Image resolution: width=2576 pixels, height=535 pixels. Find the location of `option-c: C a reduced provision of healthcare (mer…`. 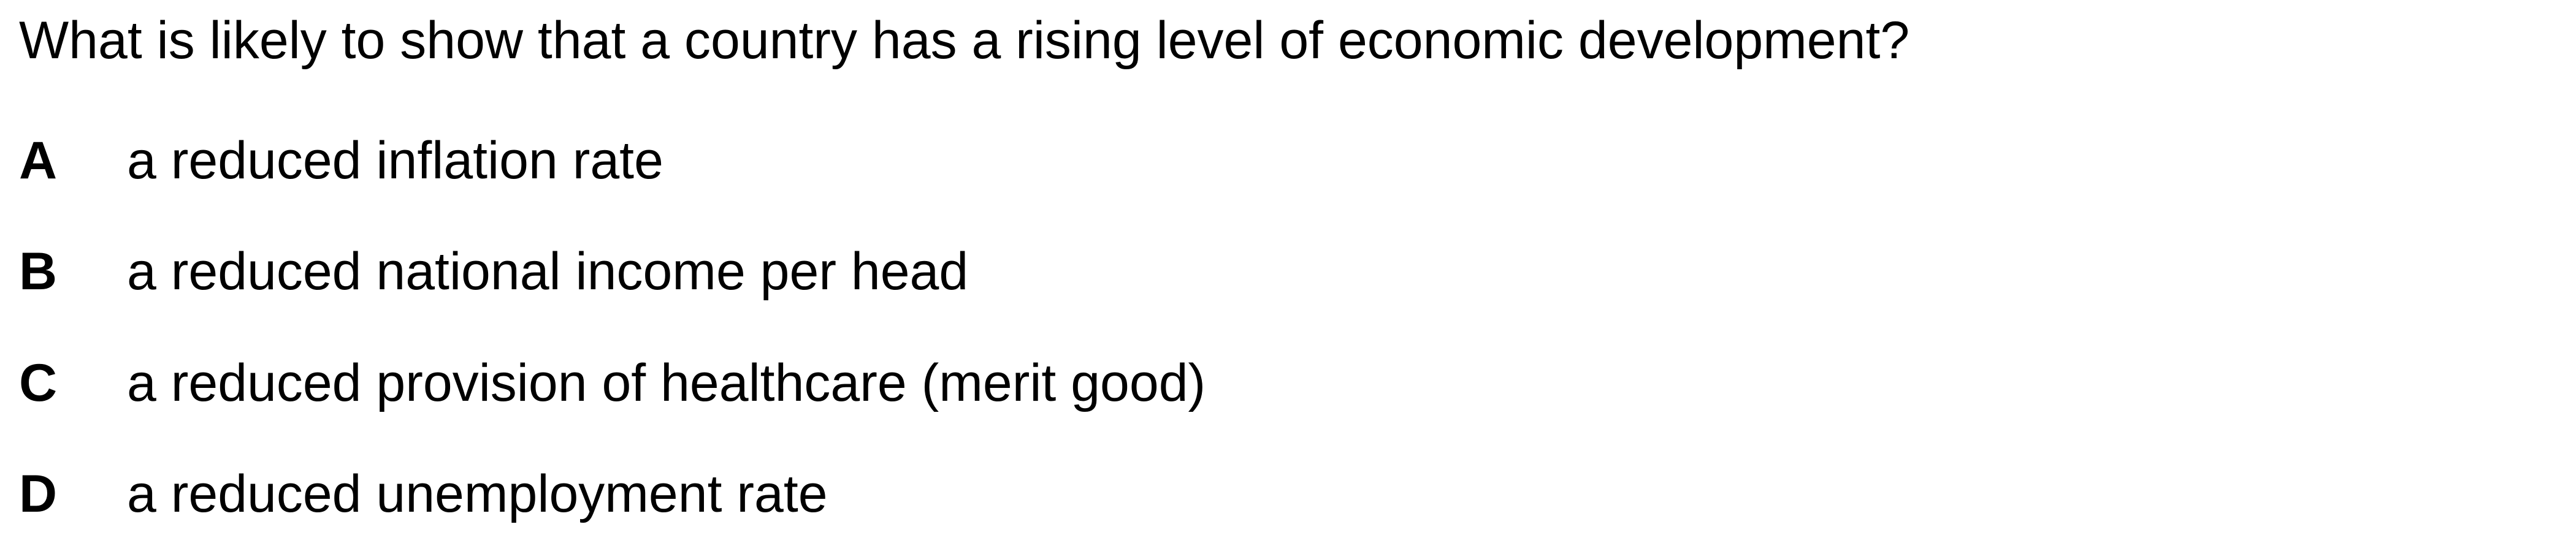

option-c: C a reduced provision of healthcare (mer… is located at coordinates (612, 383).